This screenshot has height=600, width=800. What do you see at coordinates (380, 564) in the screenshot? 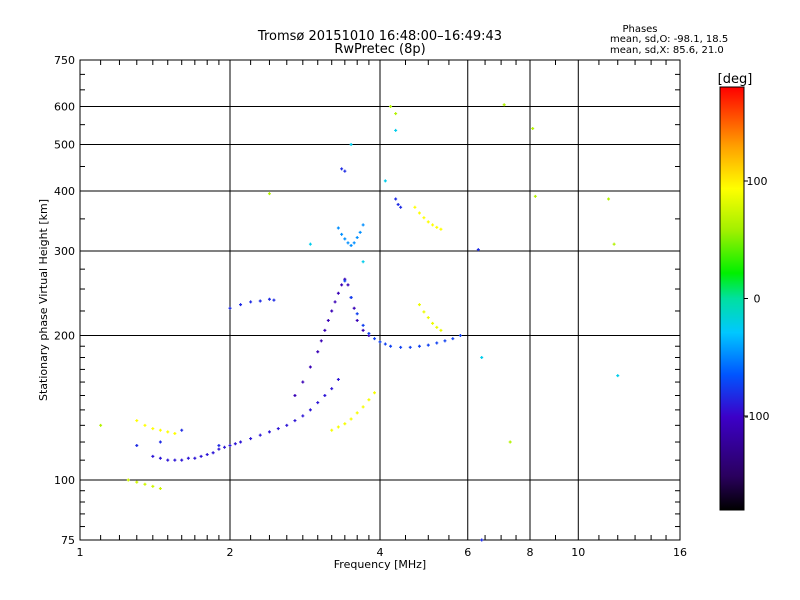
I see `x-axis-label: Frequency [MHz]` at bounding box center [380, 564].